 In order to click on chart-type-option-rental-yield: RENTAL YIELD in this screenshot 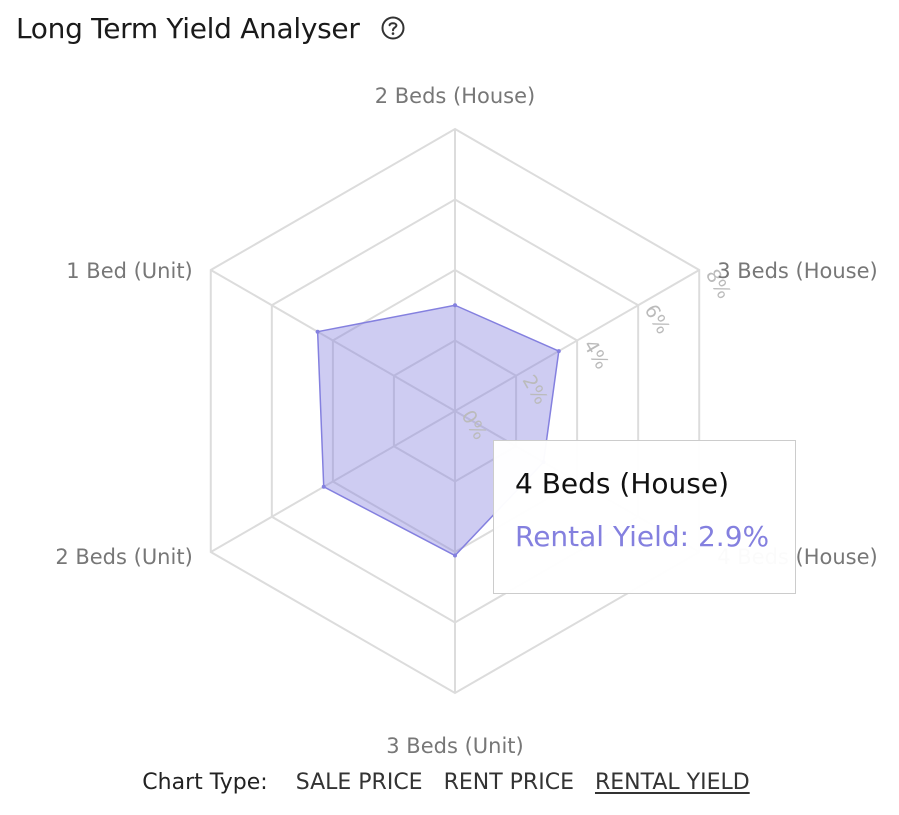, I will do `click(672, 782)`.